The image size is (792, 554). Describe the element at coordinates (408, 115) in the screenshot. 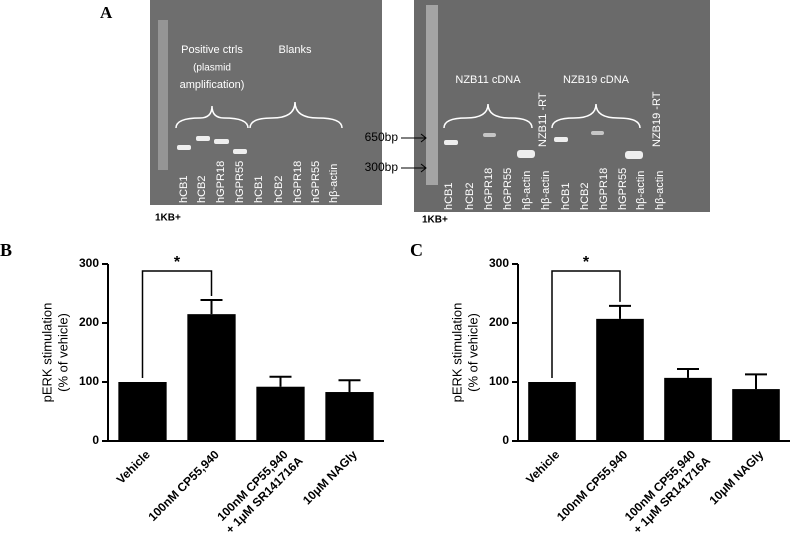

I see `gel-braces` at that location.